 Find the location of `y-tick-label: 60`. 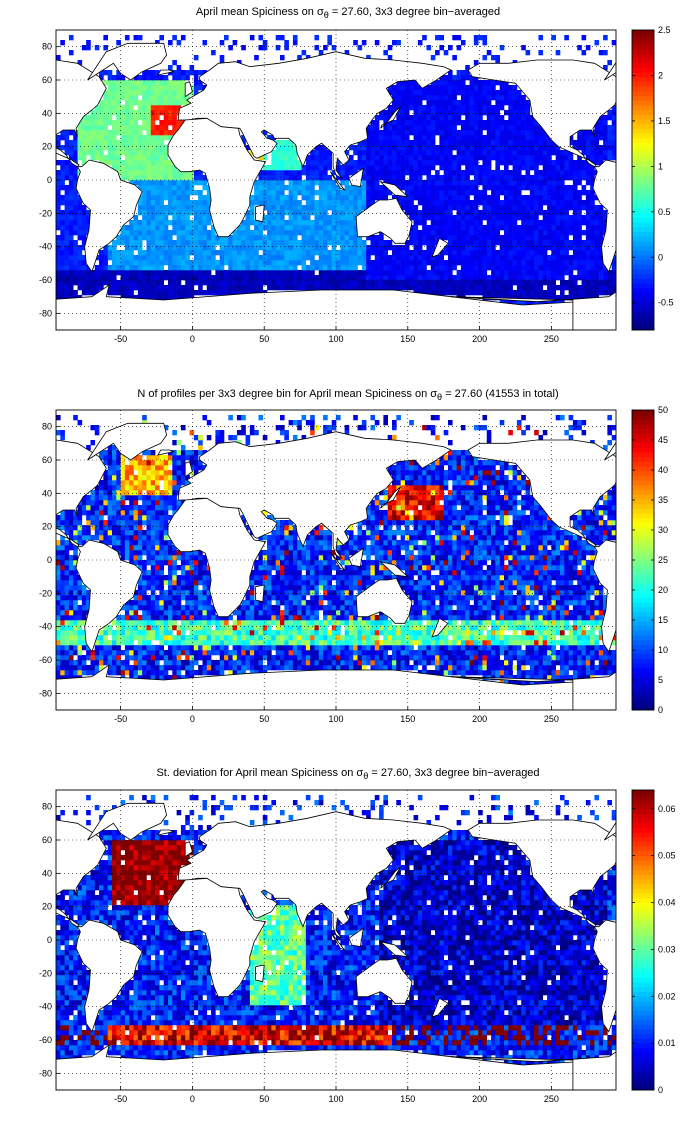

y-tick-label: 60 is located at coordinates (47, 80).